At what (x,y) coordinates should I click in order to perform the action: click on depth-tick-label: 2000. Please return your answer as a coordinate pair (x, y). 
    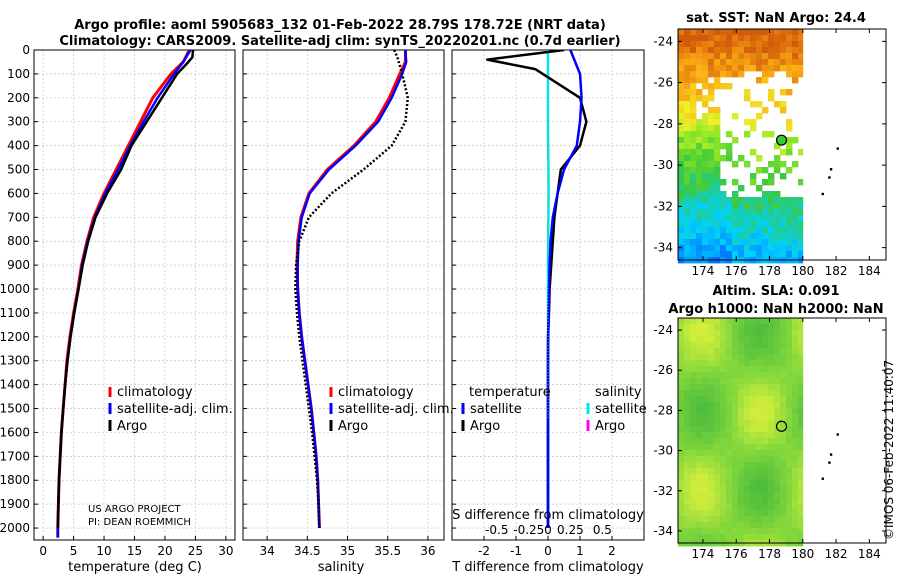
    Looking at the image, I should click on (15, 528).